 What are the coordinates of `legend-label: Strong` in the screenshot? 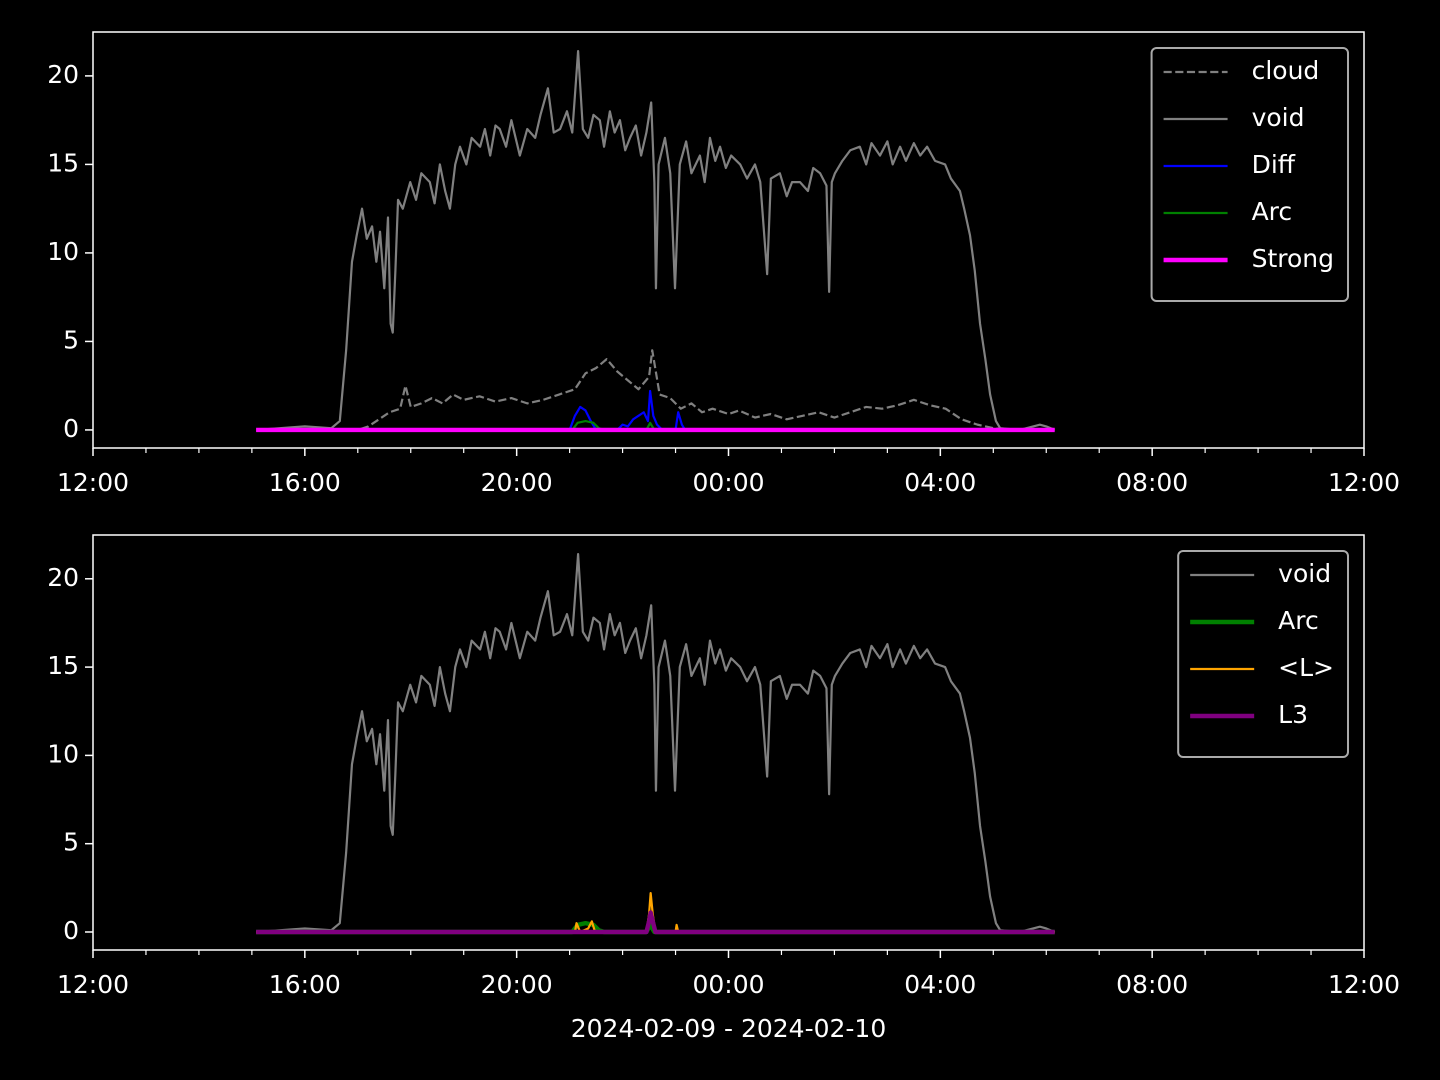 It's located at (1293, 258).